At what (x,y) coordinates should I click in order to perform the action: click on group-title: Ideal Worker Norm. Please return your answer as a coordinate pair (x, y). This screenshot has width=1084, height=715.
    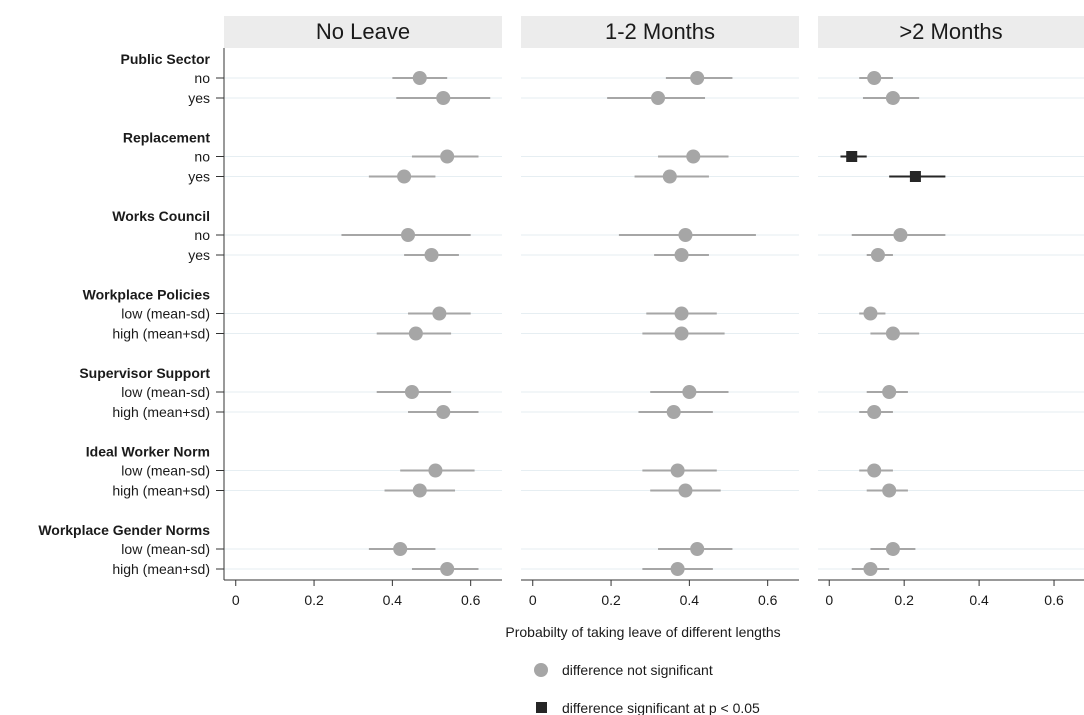
    Looking at the image, I should click on (148, 452).